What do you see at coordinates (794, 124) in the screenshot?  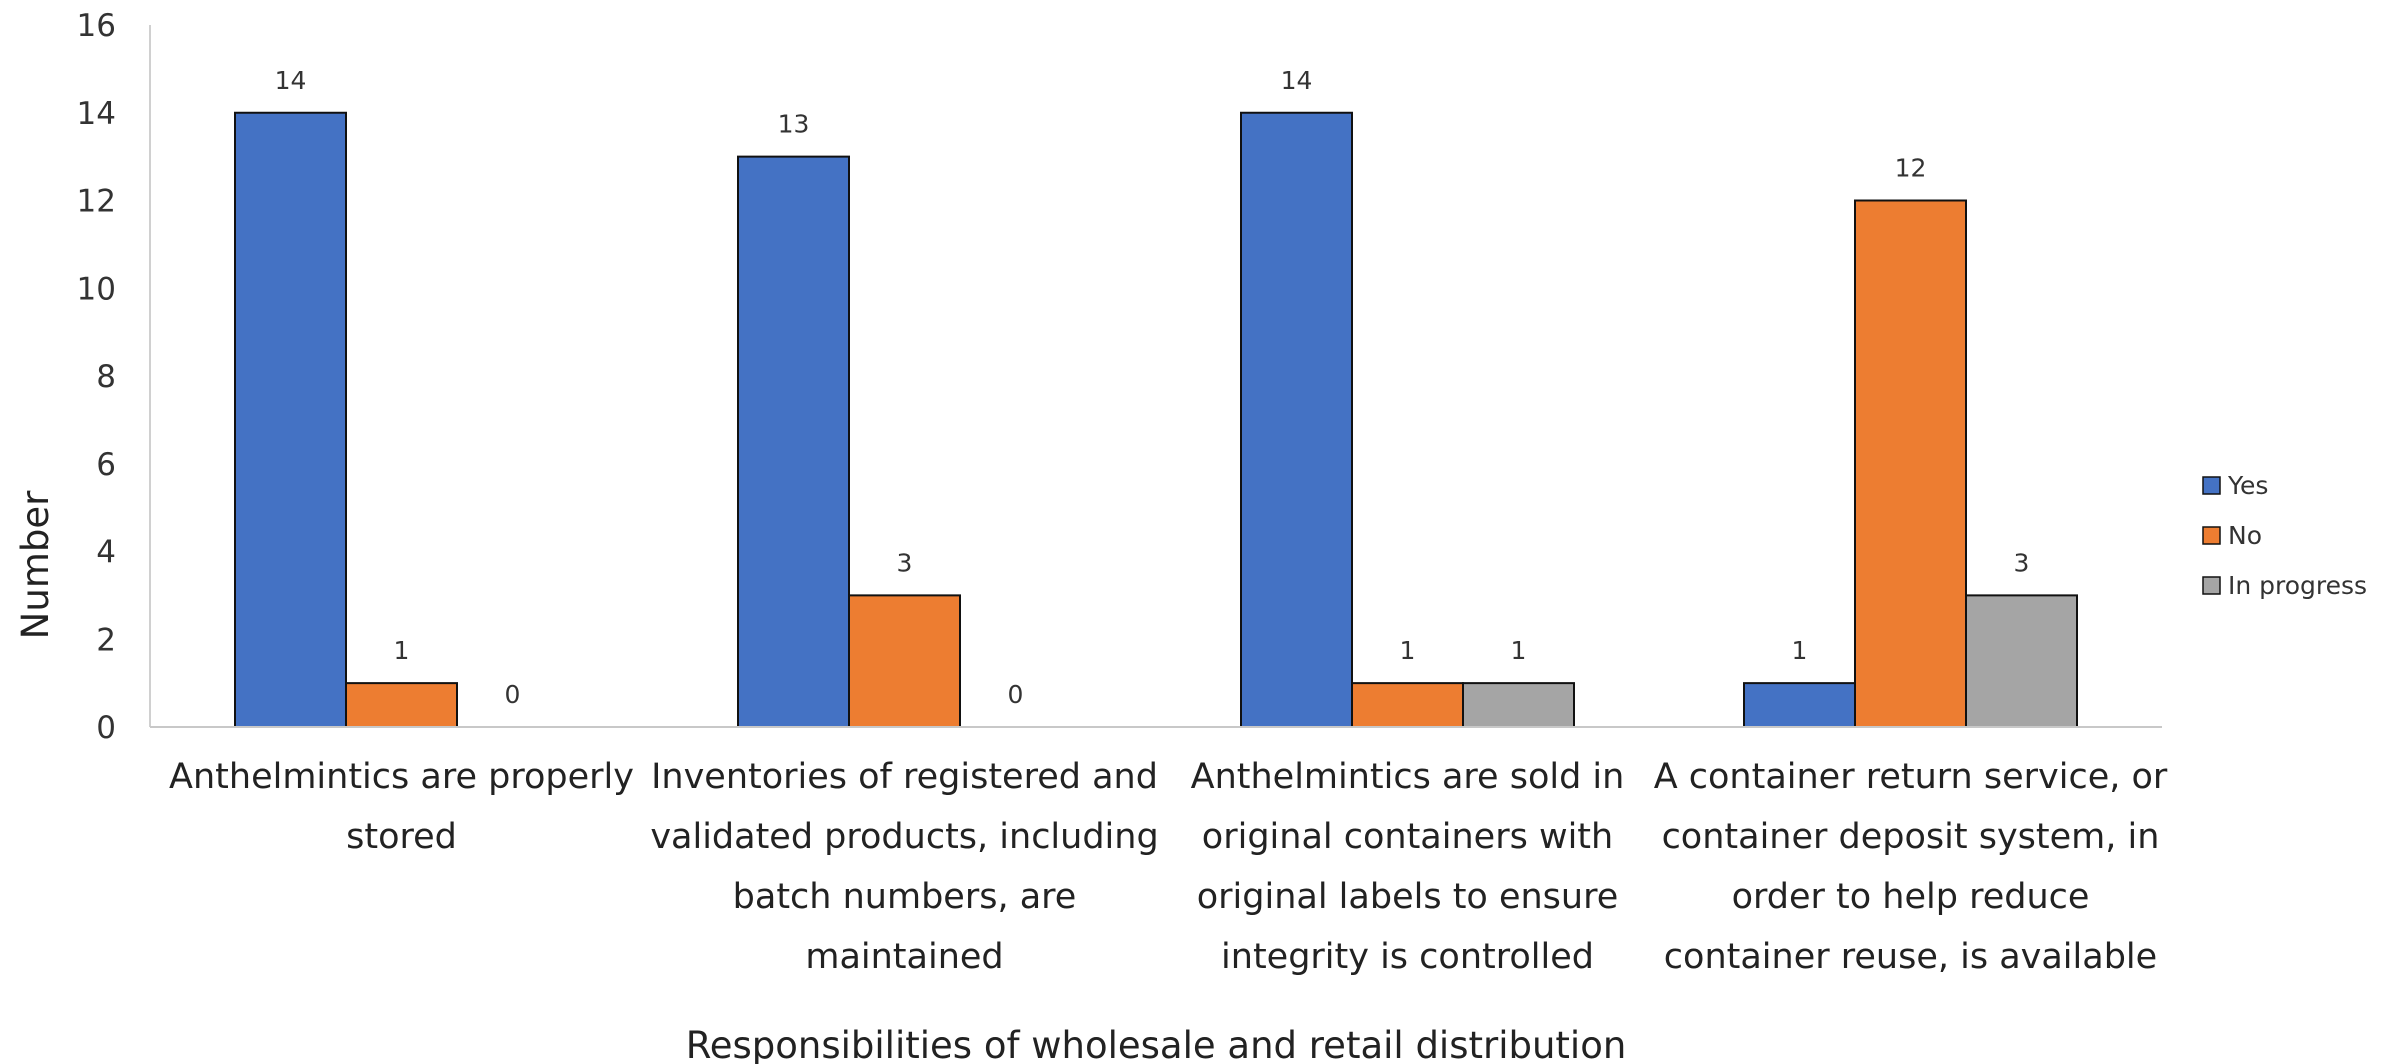 I see `data-label: 13` at bounding box center [794, 124].